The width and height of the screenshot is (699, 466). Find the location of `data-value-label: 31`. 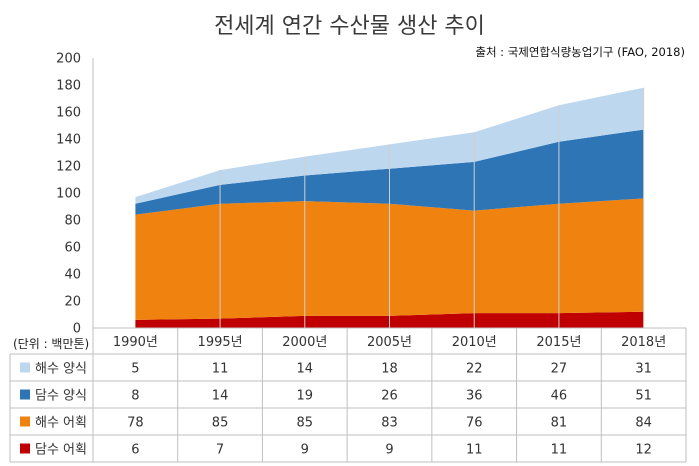

data-value-label: 31 is located at coordinates (643, 369).